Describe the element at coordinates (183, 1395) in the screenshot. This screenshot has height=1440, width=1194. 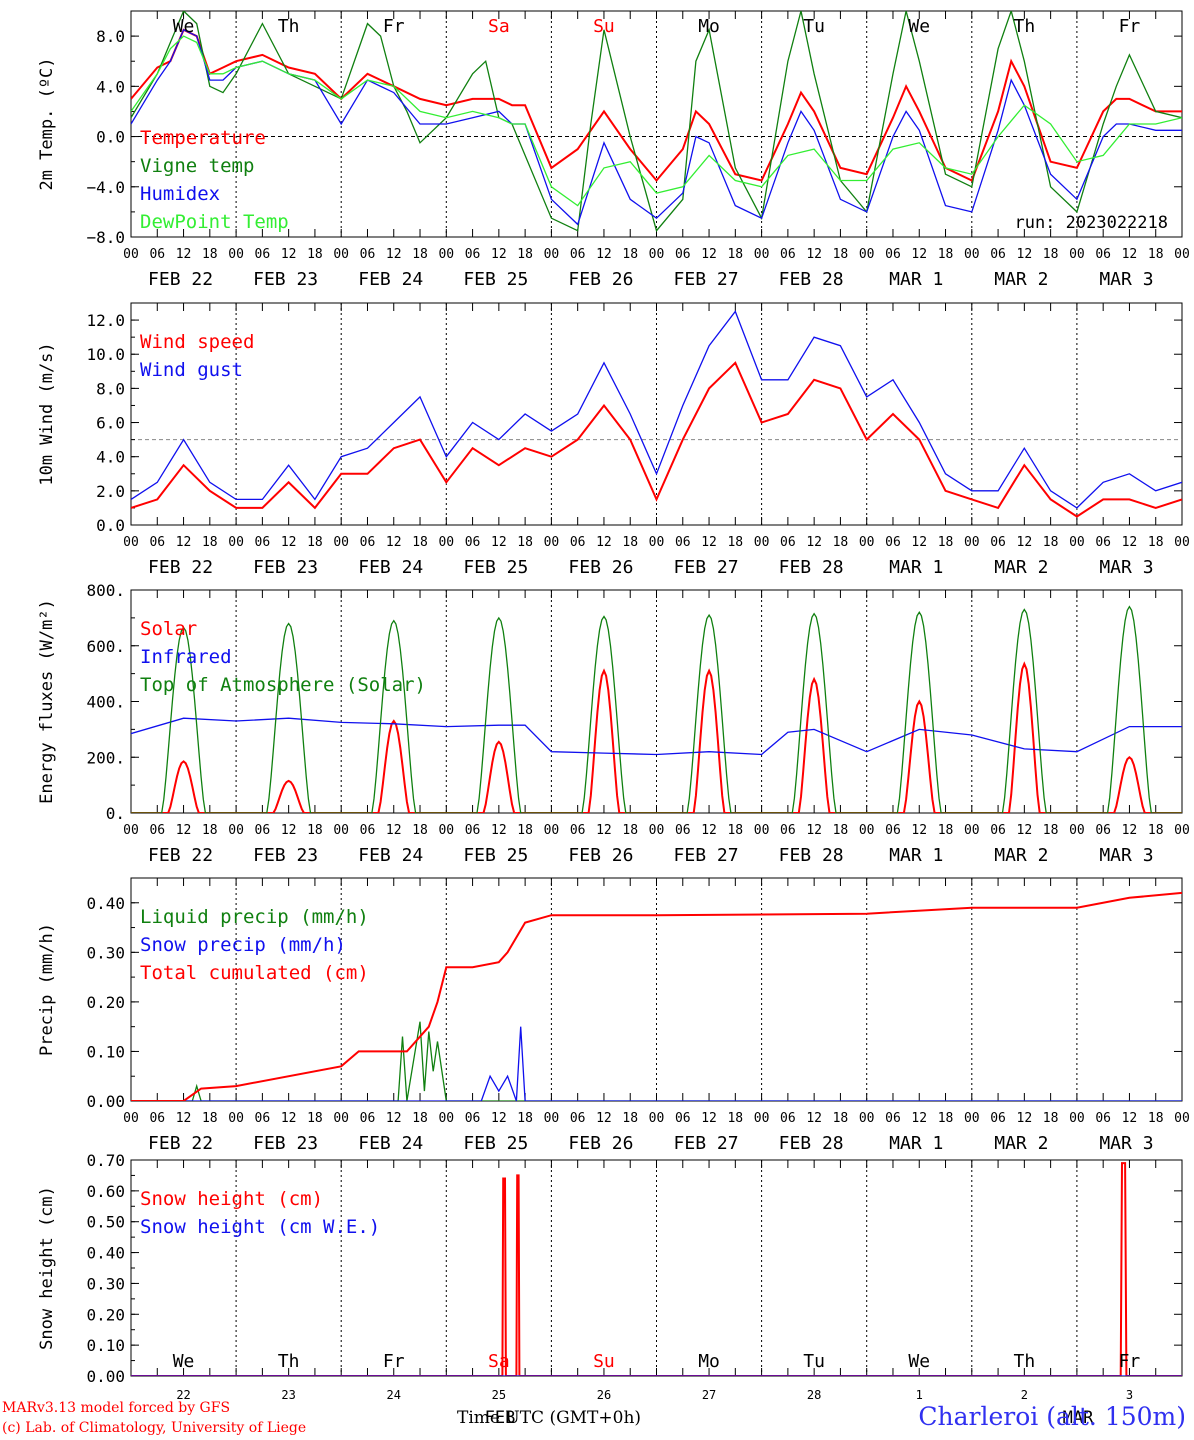
I see `day-number-label: 22` at that location.